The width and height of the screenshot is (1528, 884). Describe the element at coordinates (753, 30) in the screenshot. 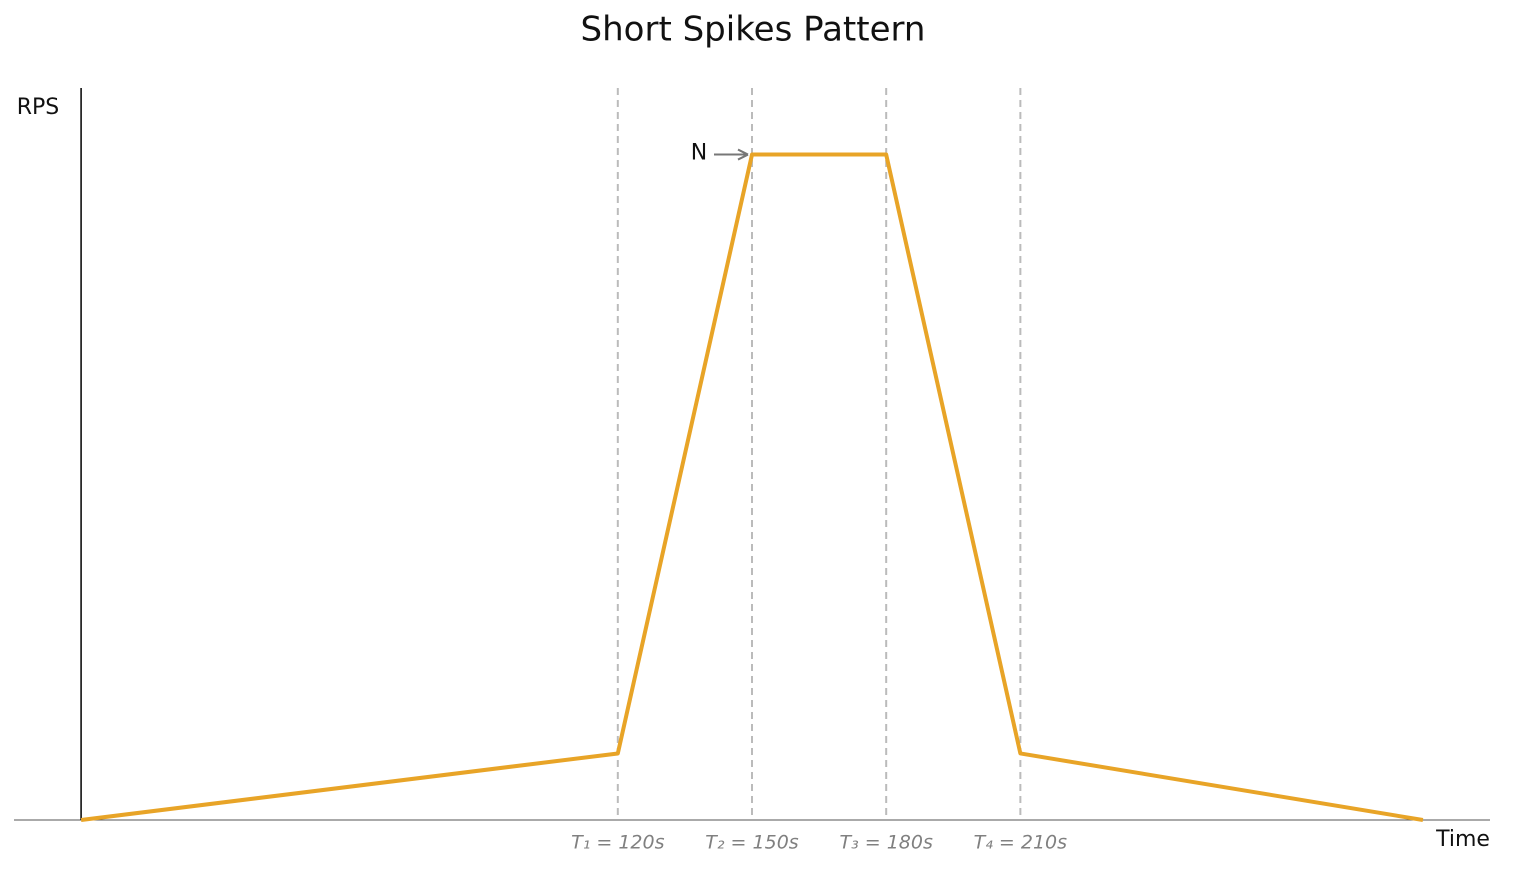

I see `chart-title: Short Spikes Pattern` at that location.